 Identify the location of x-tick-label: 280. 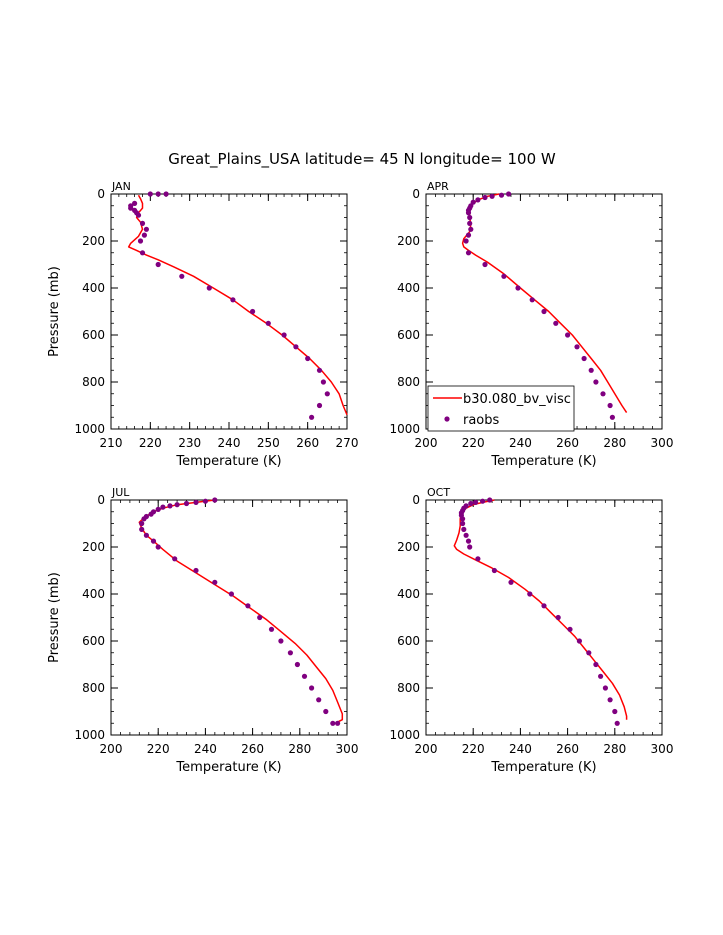
(299, 749).